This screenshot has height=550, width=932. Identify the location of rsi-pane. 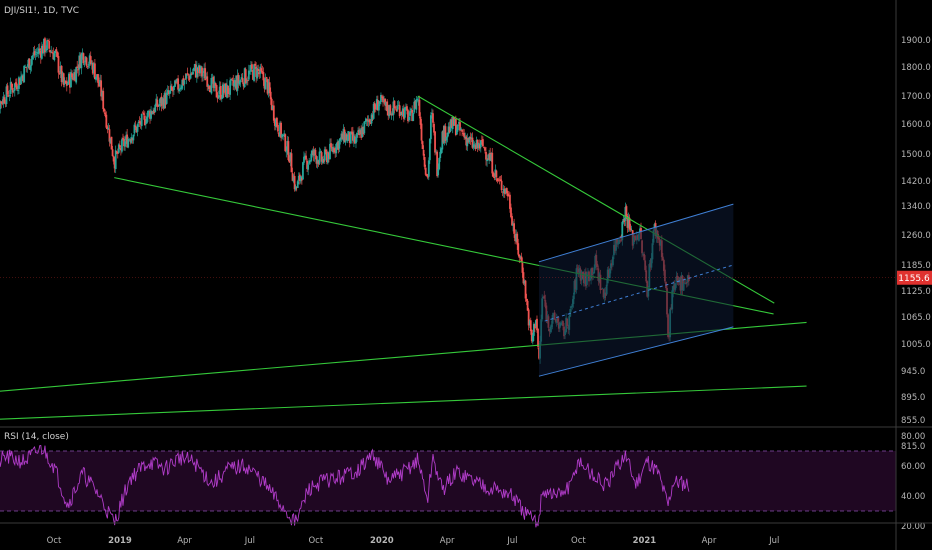
(448, 486).